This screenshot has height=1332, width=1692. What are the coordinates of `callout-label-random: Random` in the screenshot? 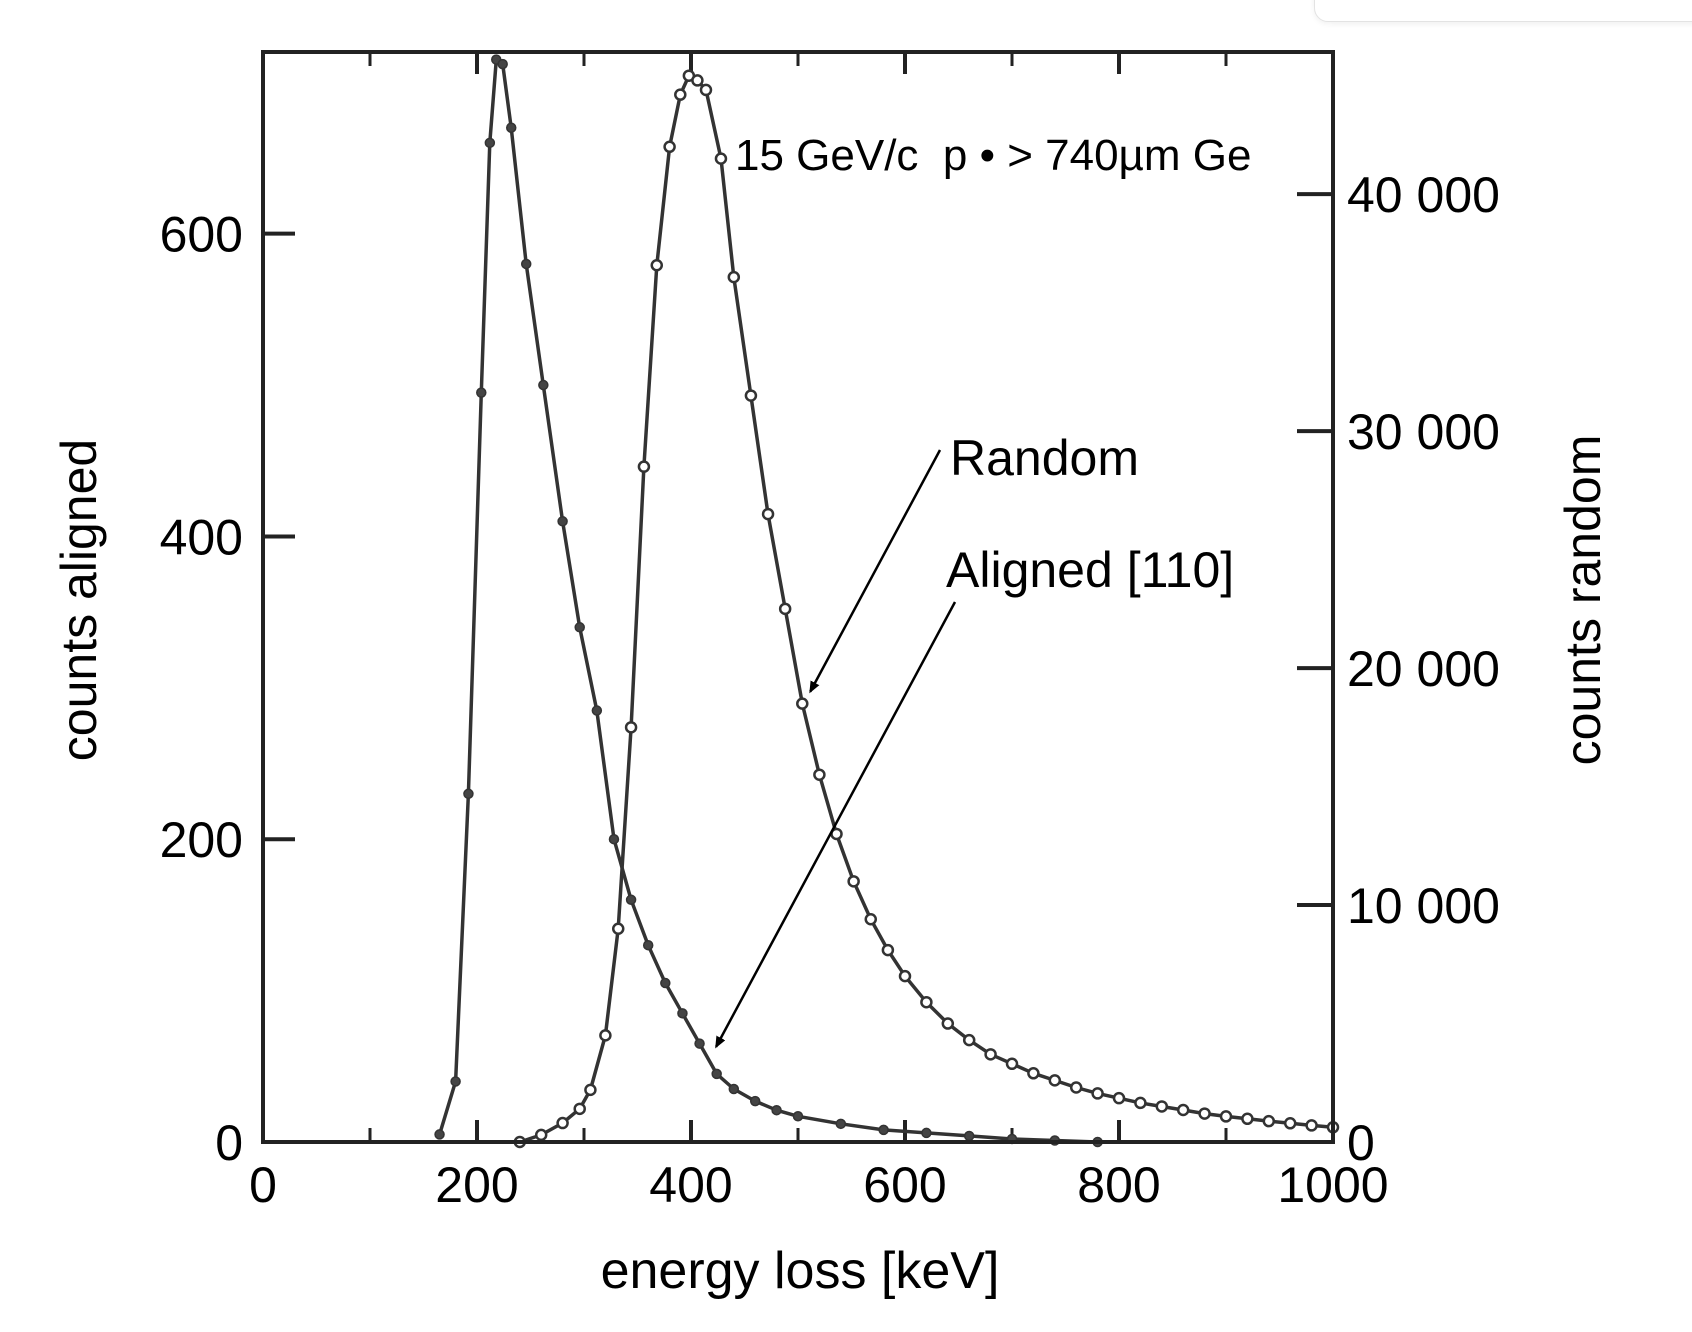 It's located at (1044, 458).